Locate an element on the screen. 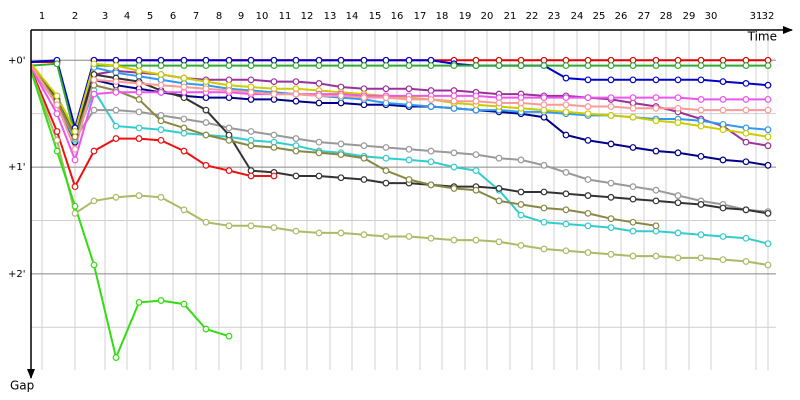 The image size is (800, 400). x-tick-label: 19 is located at coordinates (465, 16).